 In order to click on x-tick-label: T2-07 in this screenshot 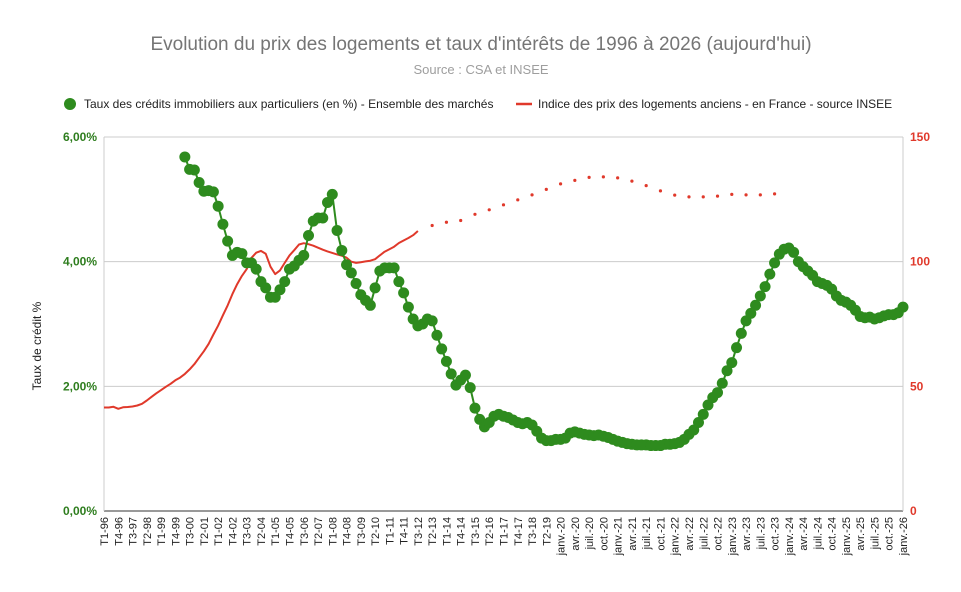, I will do `click(319, 531)`.